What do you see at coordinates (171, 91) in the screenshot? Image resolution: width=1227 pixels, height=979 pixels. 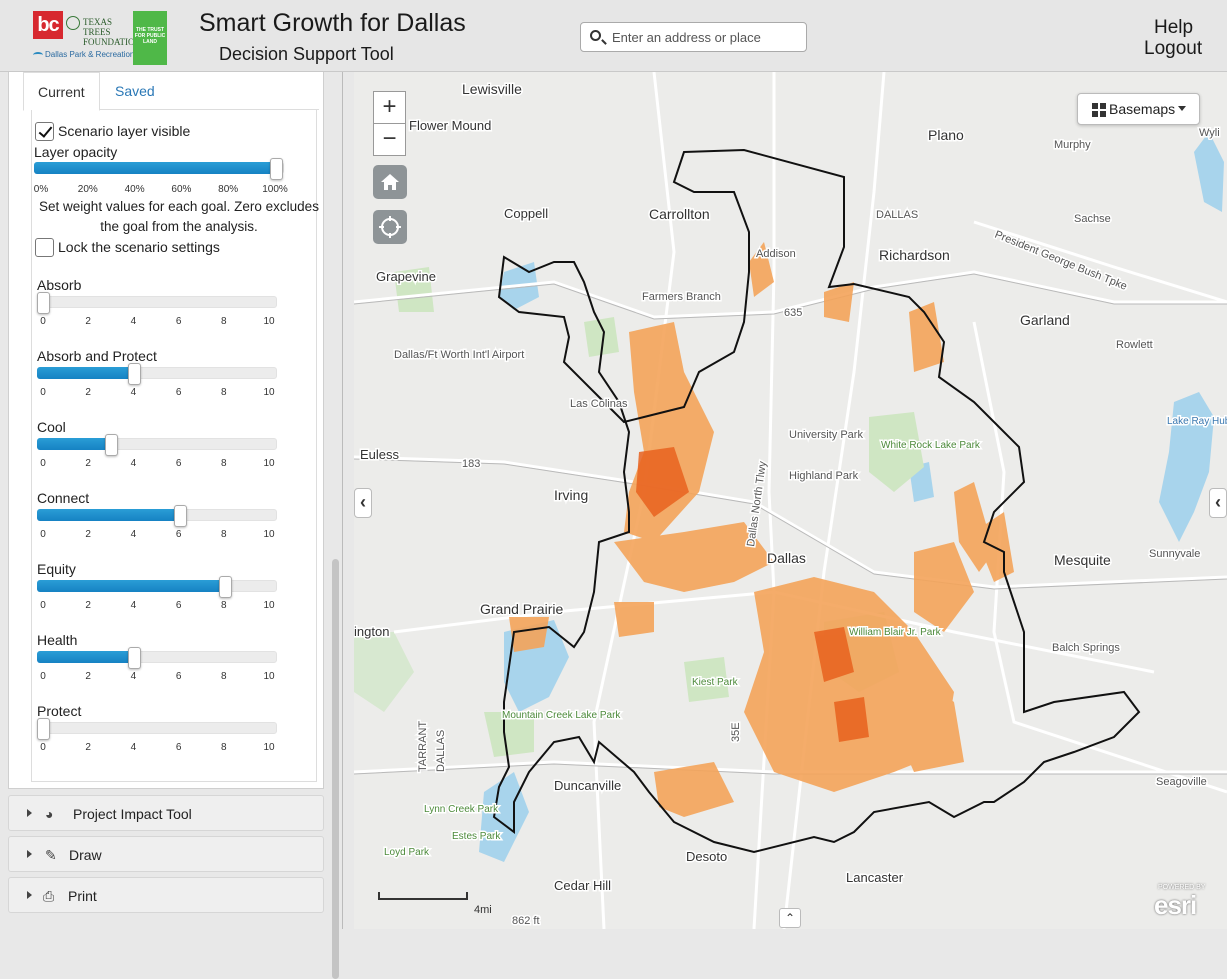 I see `tab-bar: Current Saved` at bounding box center [171, 91].